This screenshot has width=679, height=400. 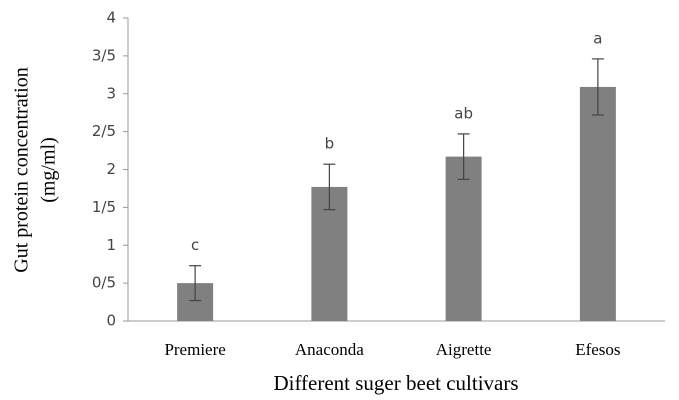 What do you see at coordinates (330, 144) in the screenshot?
I see `annotation: b` at bounding box center [330, 144].